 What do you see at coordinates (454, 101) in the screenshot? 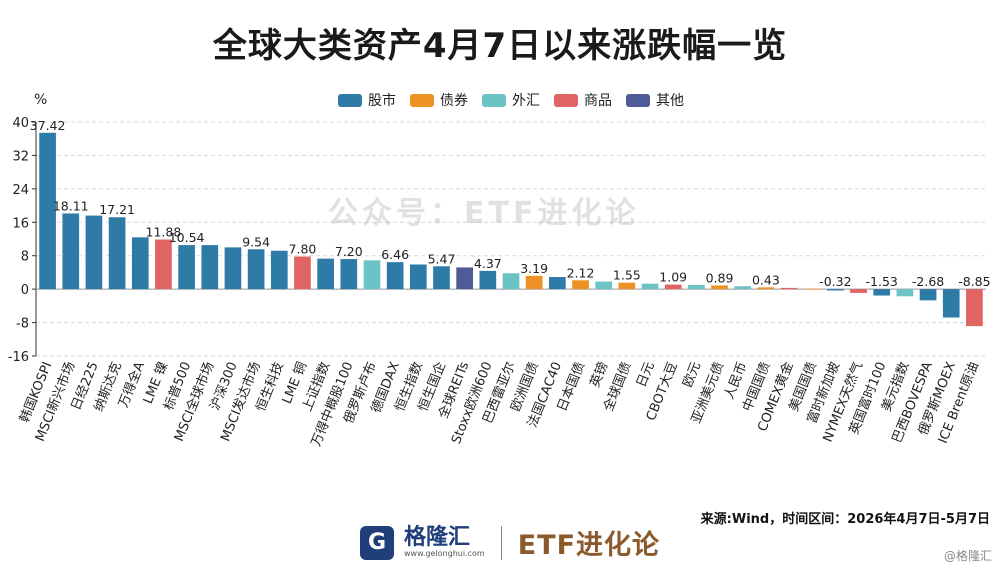
I see `legend-label-bonds: 债券` at bounding box center [454, 101].